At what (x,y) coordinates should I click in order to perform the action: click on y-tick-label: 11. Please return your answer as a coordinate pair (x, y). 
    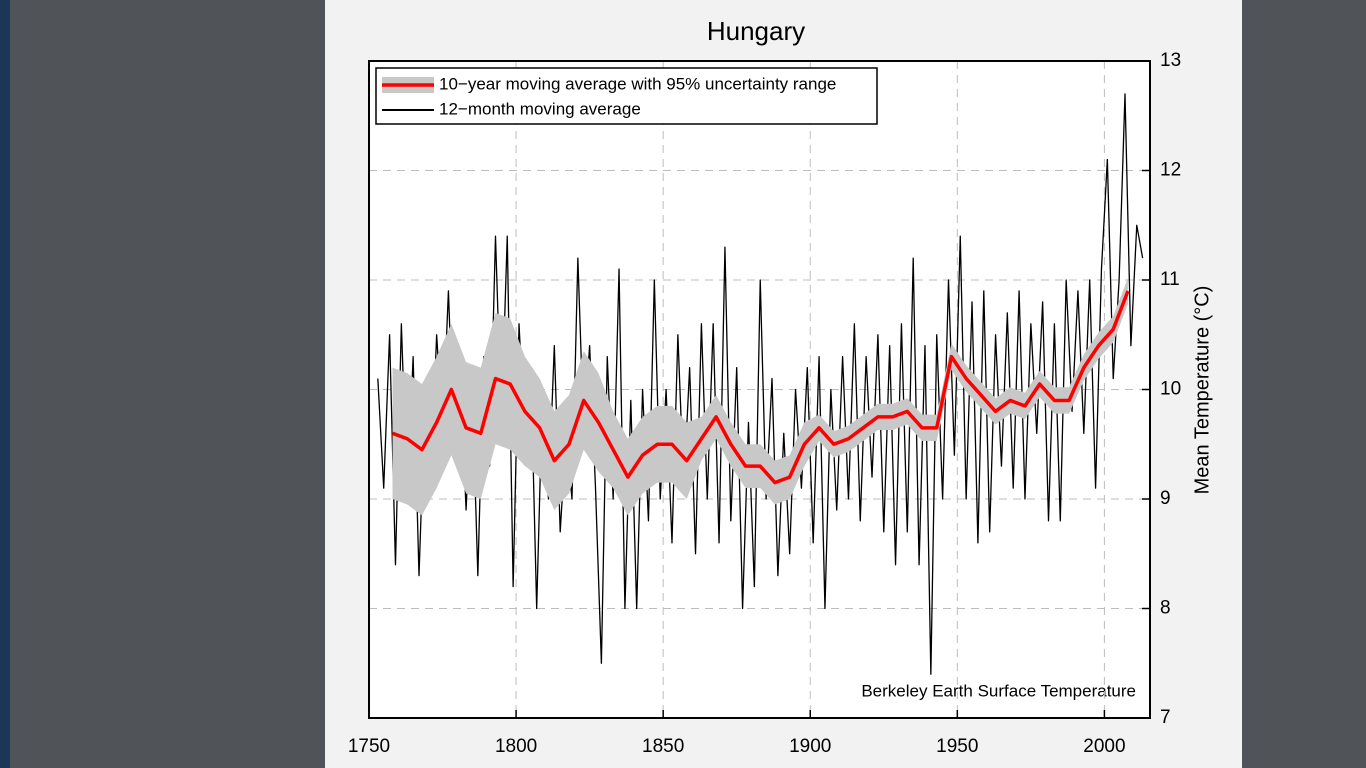
    Looking at the image, I should click on (1170, 279).